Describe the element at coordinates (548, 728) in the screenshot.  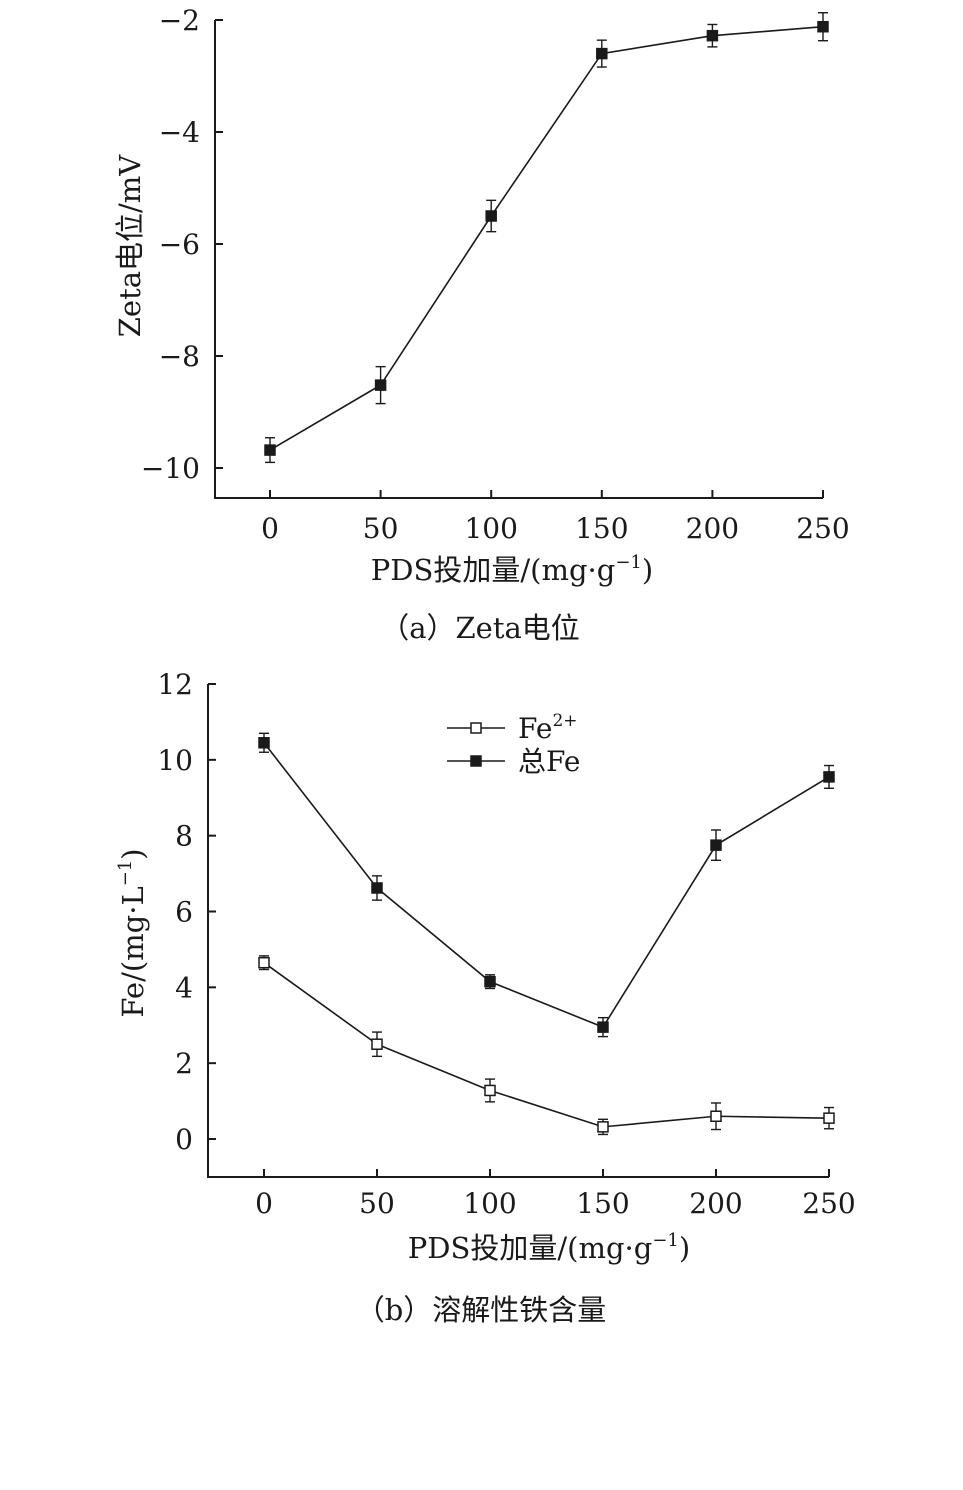
I see `legend-label-fe2: Fe2+` at that location.